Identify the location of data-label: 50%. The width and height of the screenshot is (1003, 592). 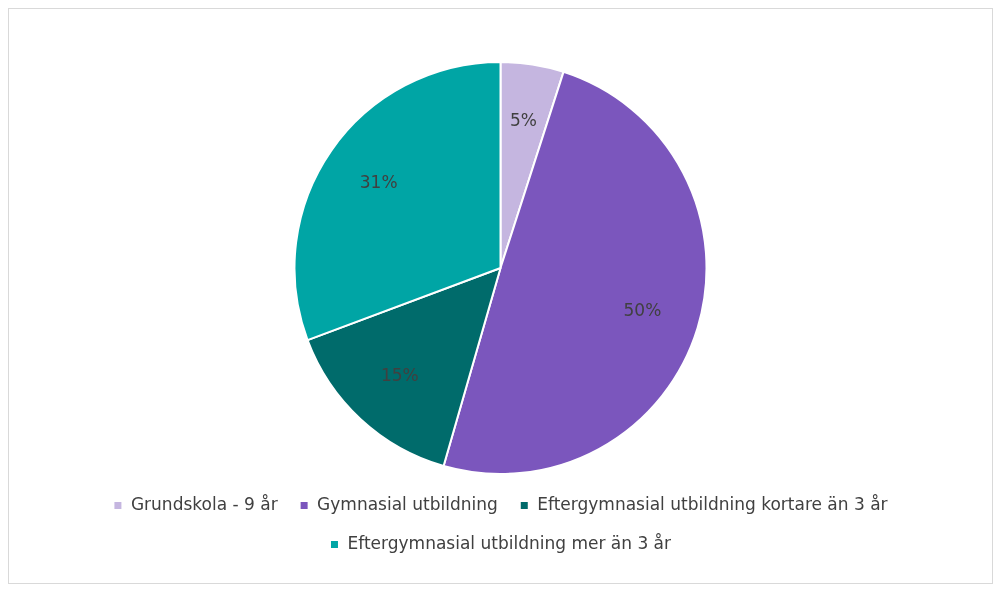
(642, 309).